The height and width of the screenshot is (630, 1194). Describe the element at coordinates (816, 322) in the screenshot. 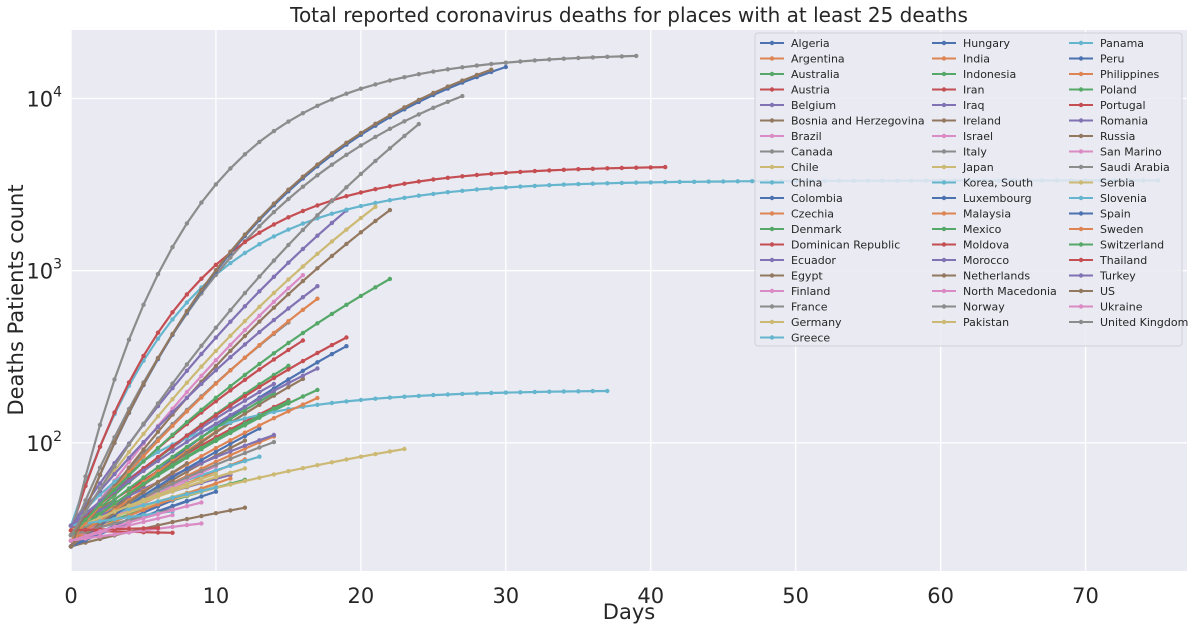

I see `legend-label: Germany` at that location.